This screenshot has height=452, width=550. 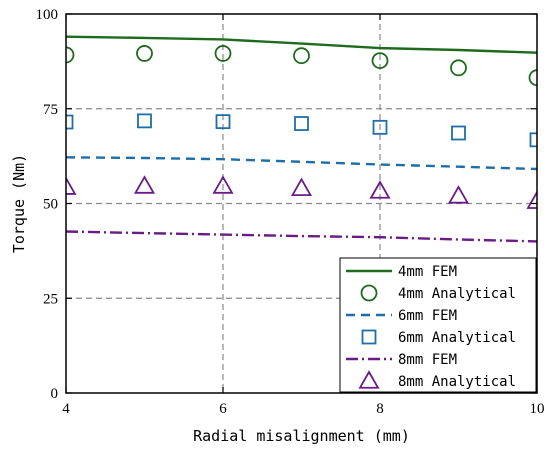 I want to click on x-tick-label: 4, so click(x=66, y=409).